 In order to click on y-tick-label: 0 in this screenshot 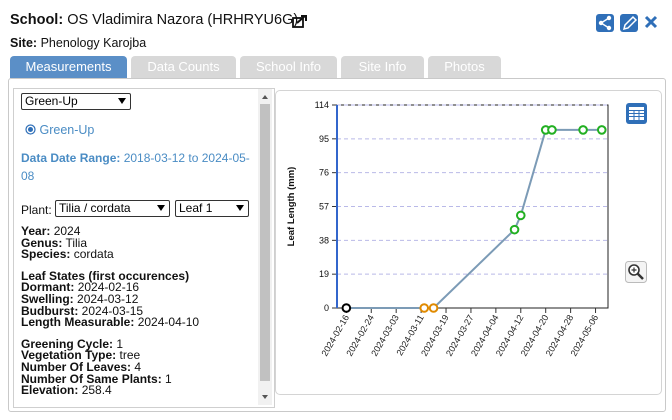, I will do `click(326, 308)`.